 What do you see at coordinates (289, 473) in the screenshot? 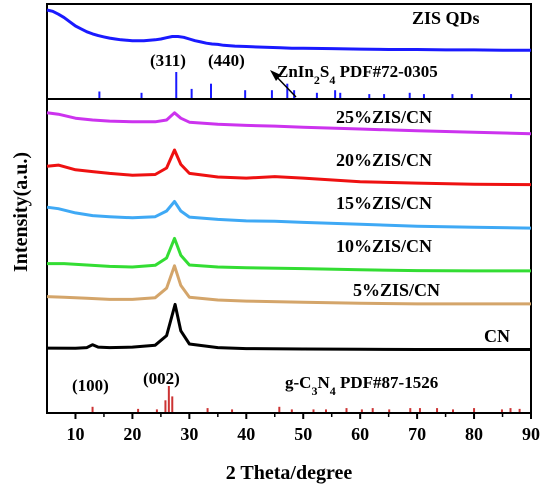
I see `x-axis-label: 2 Theta/degree` at bounding box center [289, 473].